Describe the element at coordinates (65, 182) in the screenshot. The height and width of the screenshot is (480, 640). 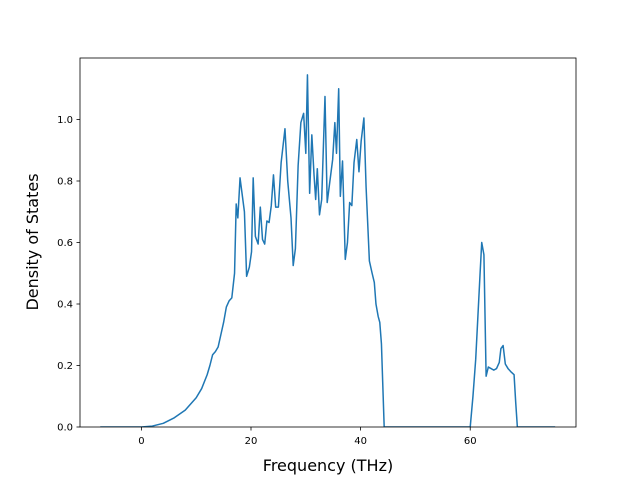
I see `y-tick-label: 0.8` at that location.